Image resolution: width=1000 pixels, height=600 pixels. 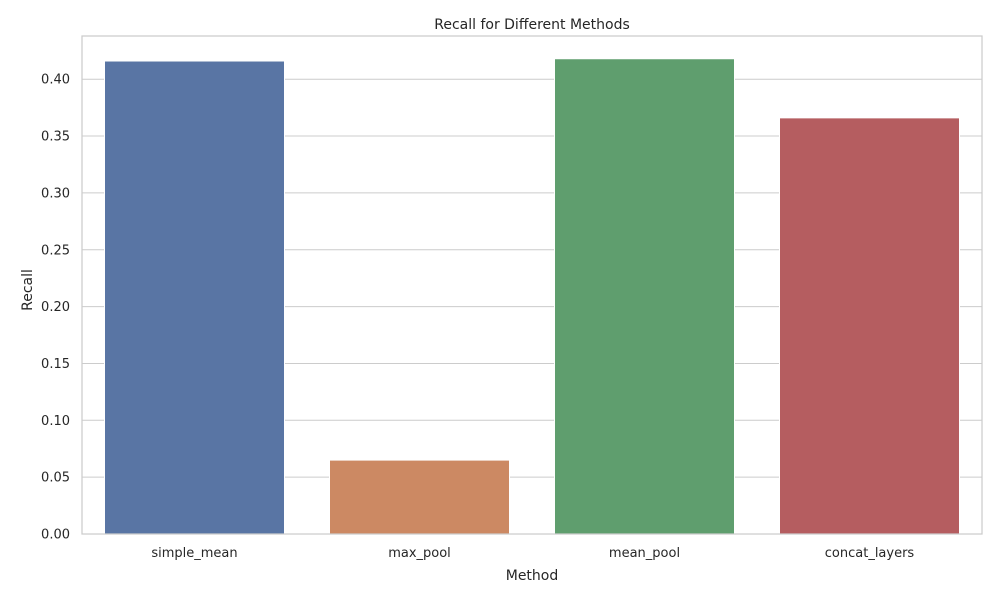 What do you see at coordinates (55, 250) in the screenshot?
I see `y-tick-label: 0.25` at bounding box center [55, 250].